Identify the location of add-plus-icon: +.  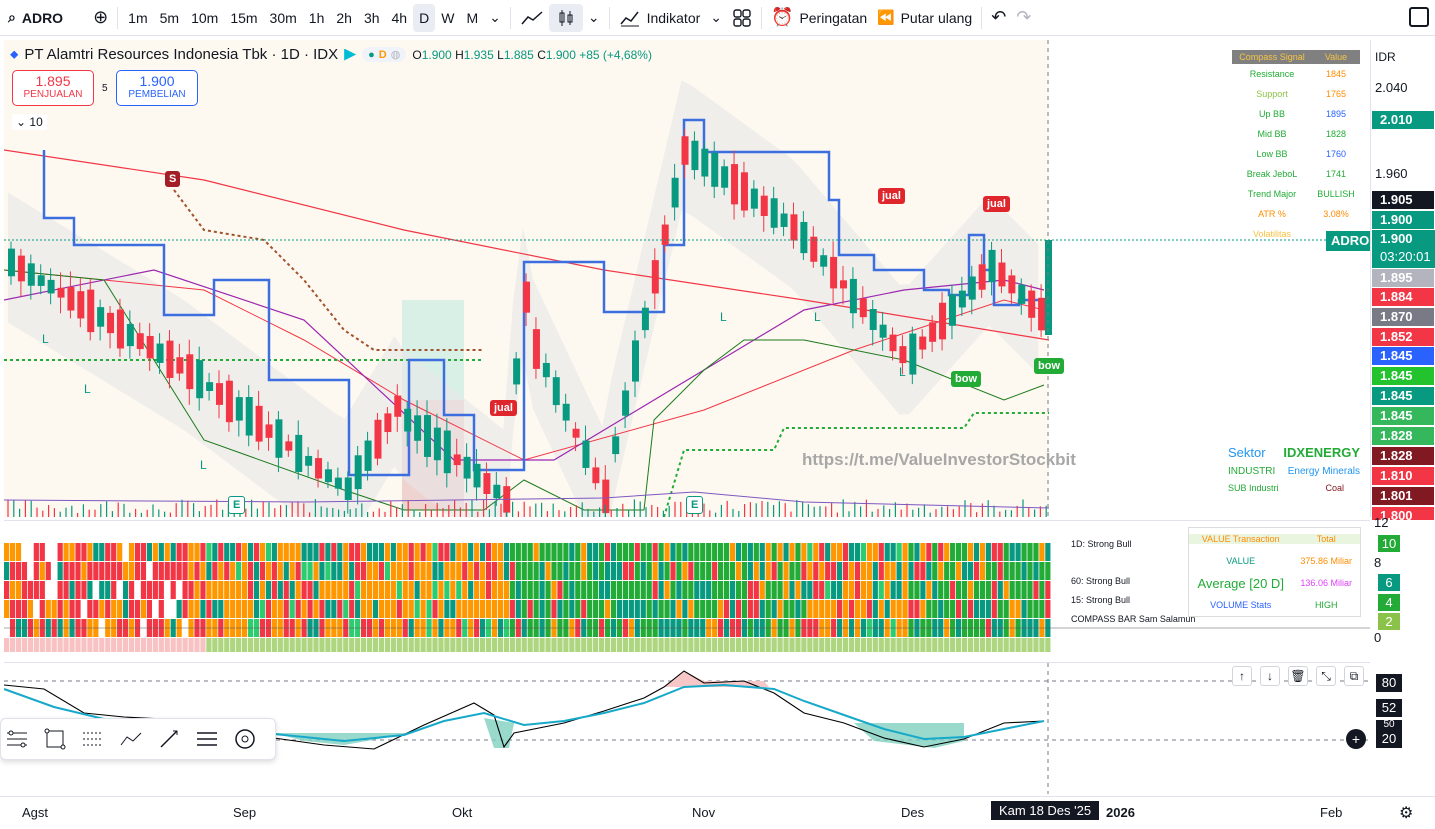
(1356, 739).